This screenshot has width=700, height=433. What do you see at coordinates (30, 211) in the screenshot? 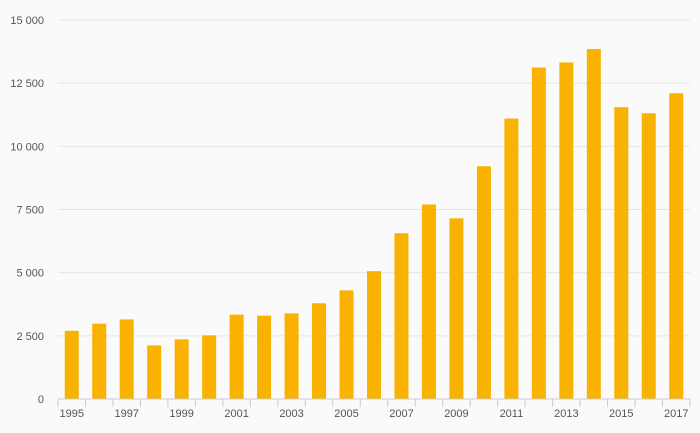
I see `y-tick-label: 7 500` at bounding box center [30, 211].